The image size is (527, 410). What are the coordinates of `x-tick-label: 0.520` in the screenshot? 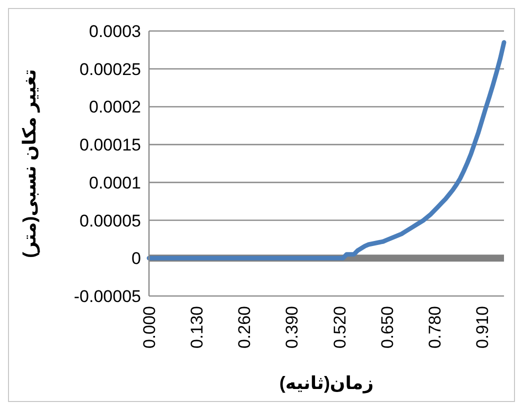 It's located at (340, 327).